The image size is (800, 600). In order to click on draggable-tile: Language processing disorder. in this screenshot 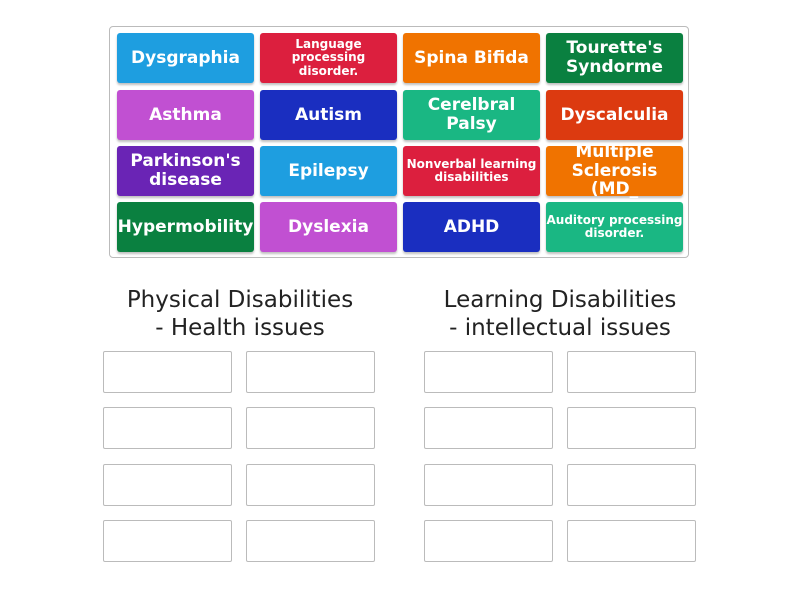, I will do `click(328, 58)`.